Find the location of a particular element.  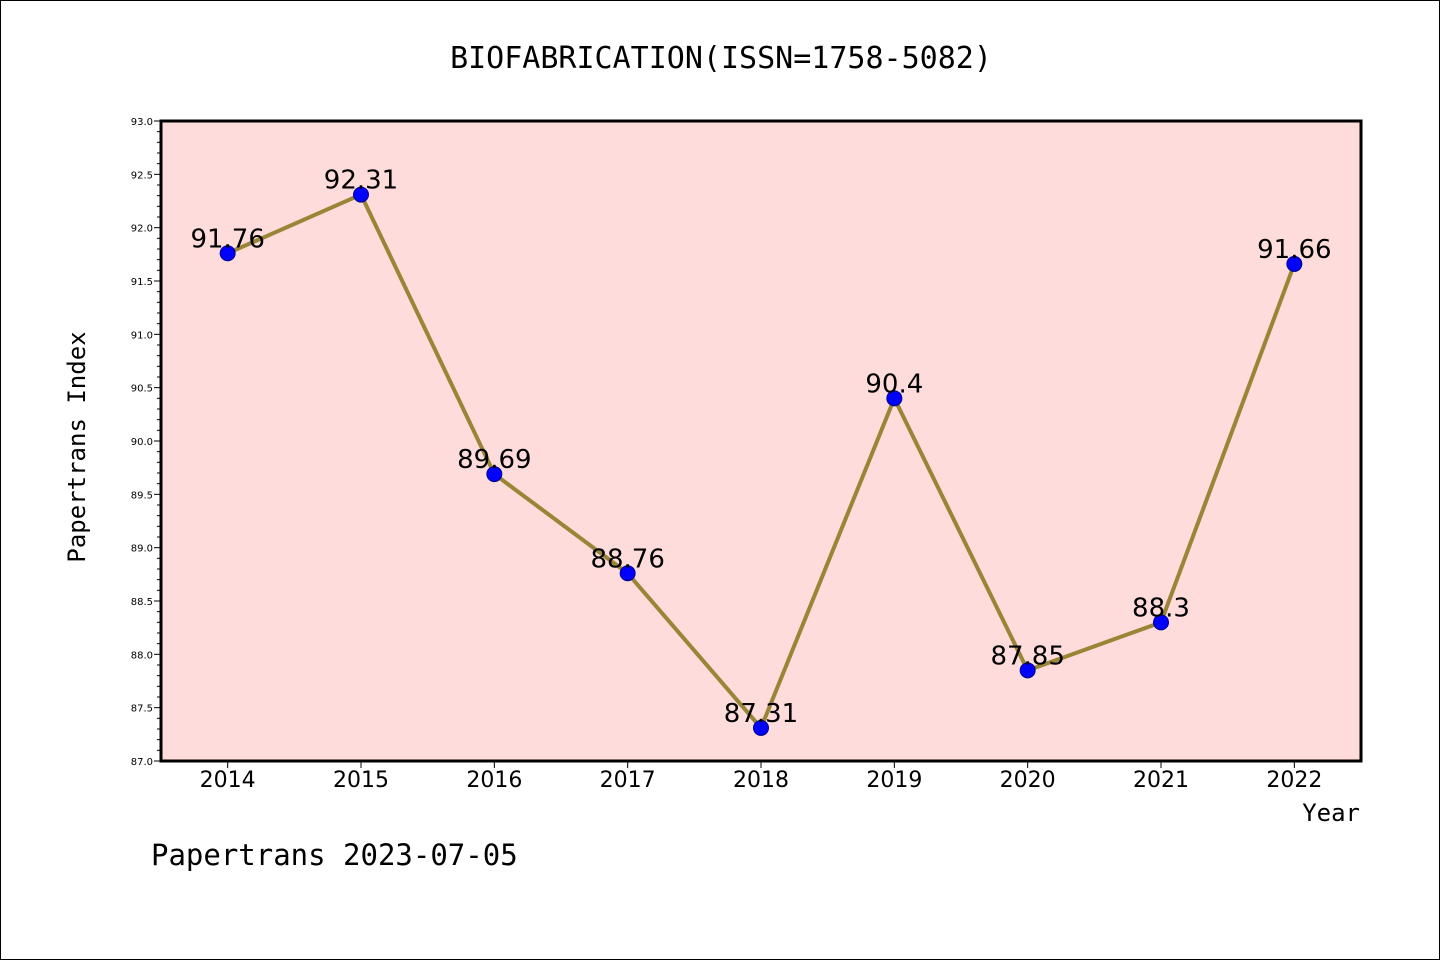

x-tick-label: 2016 is located at coordinates (494, 780).